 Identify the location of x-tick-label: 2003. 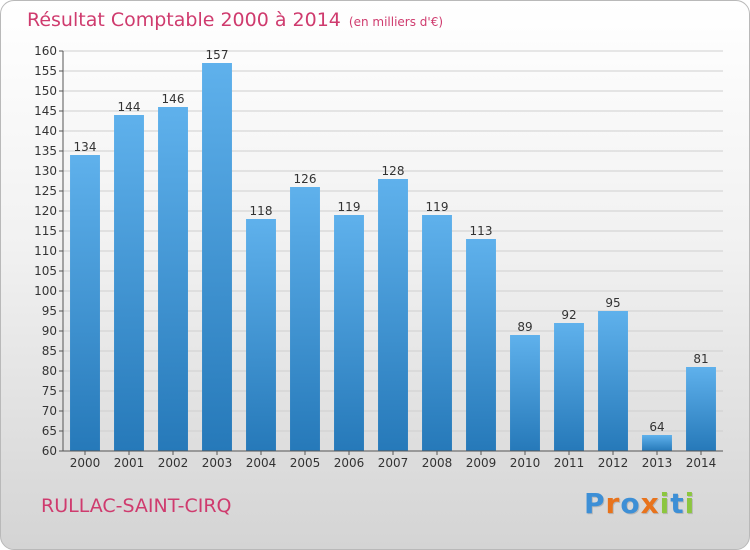
(217, 463).